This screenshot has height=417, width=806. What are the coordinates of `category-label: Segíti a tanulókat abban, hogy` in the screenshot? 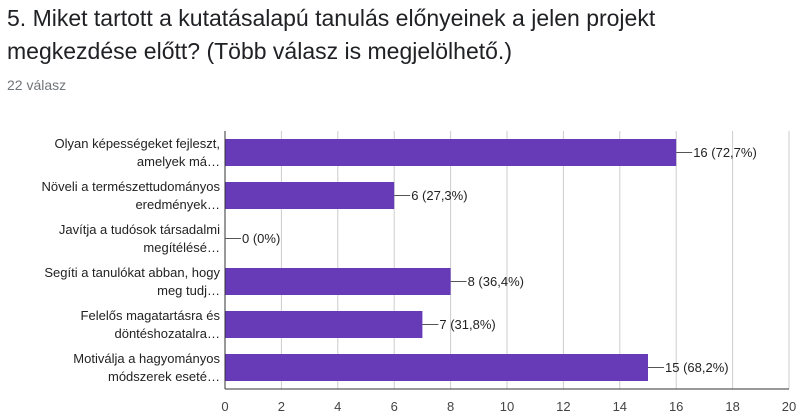 It's located at (132, 272).